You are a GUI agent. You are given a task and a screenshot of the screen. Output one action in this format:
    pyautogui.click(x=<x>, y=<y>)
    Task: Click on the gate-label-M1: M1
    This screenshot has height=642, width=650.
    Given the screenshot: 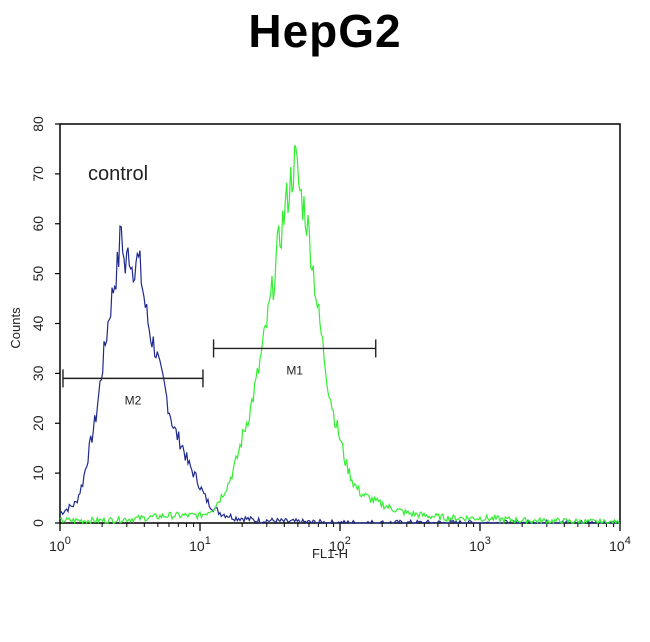 What is the action you would take?
    pyautogui.click(x=294, y=370)
    